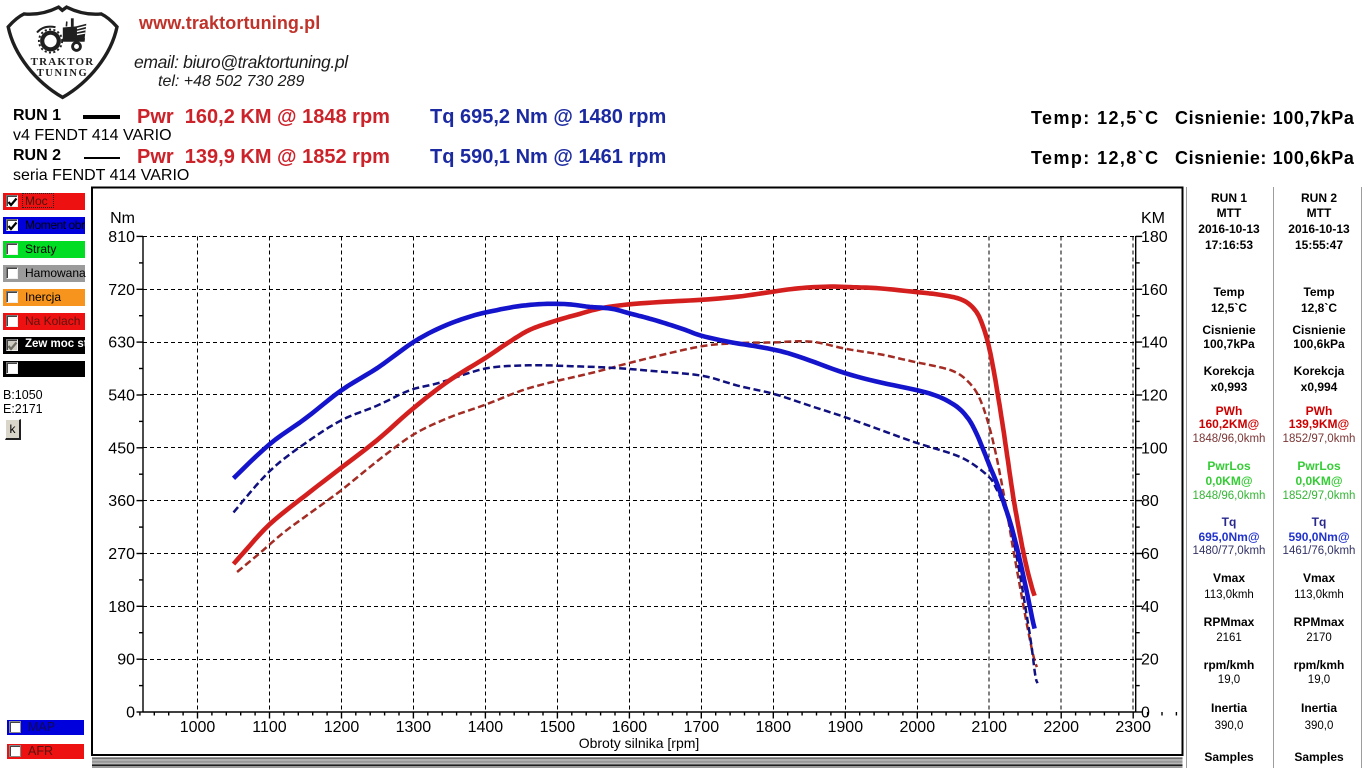 Image resolution: width=1366 pixels, height=768 pixels. Describe the element at coordinates (126, 660) in the screenshot. I see `svg-text: 90` at that location.